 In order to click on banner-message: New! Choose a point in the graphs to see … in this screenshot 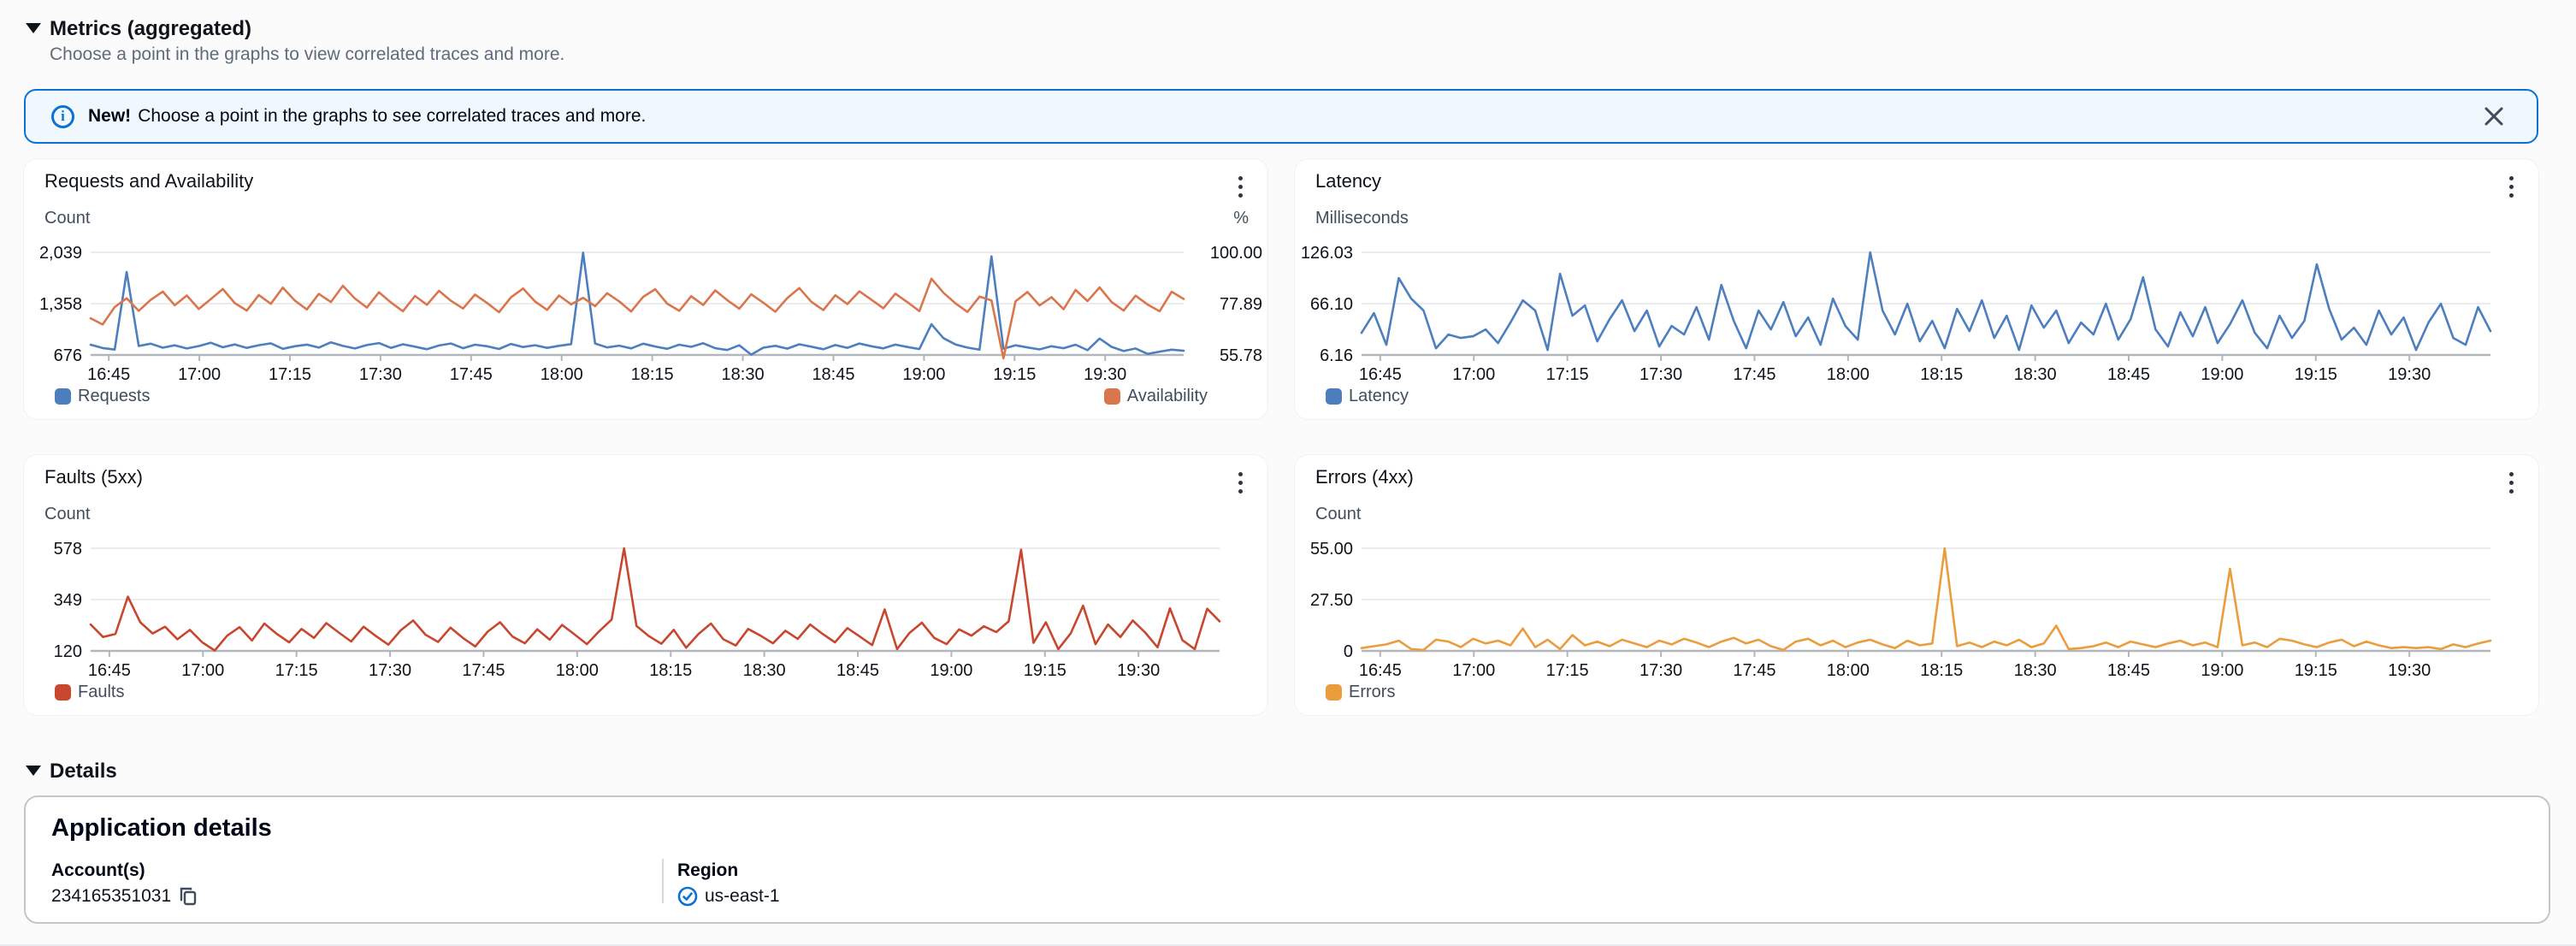, I will do `click(367, 116)`.